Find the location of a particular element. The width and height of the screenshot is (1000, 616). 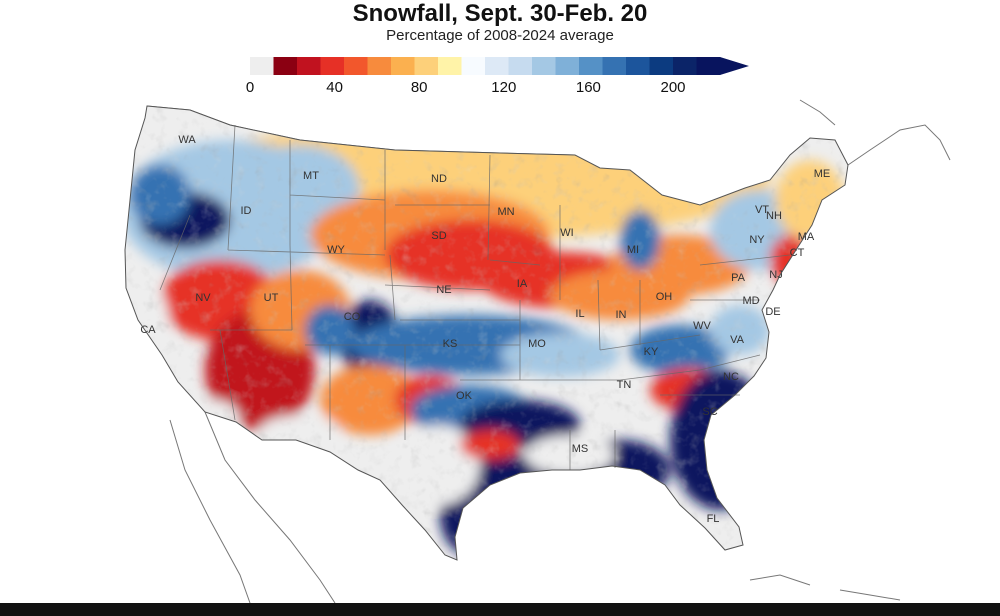

state-label-va: VA is located at coordinates (737, 340).